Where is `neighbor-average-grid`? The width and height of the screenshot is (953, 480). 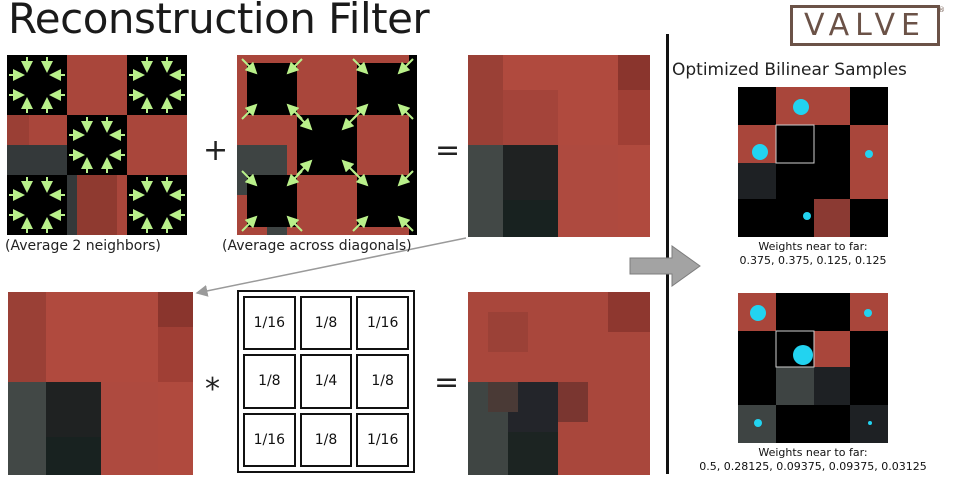
neighbor-average-grid is located at coordinates (97, 145).